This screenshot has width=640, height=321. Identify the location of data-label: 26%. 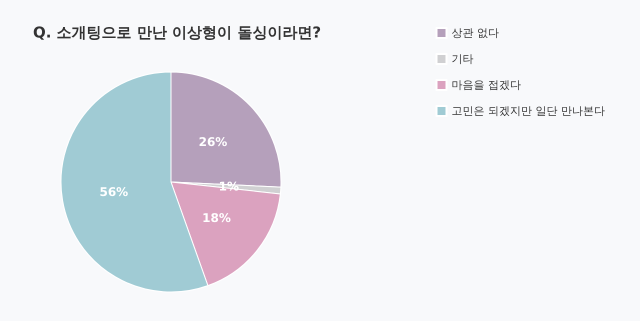
(213, 141).